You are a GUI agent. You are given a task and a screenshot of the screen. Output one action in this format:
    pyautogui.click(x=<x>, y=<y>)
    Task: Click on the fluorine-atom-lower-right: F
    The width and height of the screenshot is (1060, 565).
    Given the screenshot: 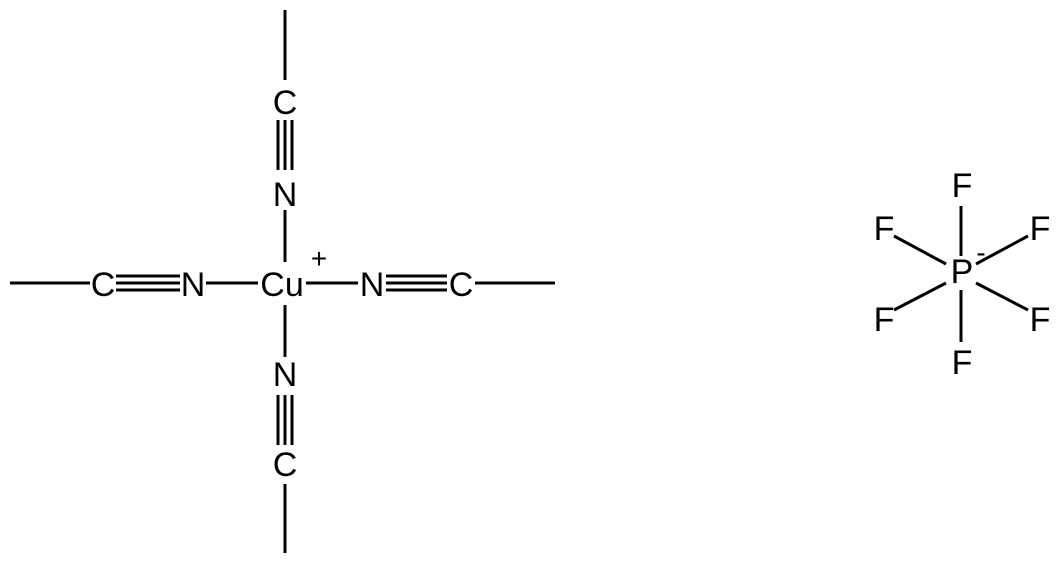 What is the action you would take?
    pyautogui.click(x=1040, y=320)
    